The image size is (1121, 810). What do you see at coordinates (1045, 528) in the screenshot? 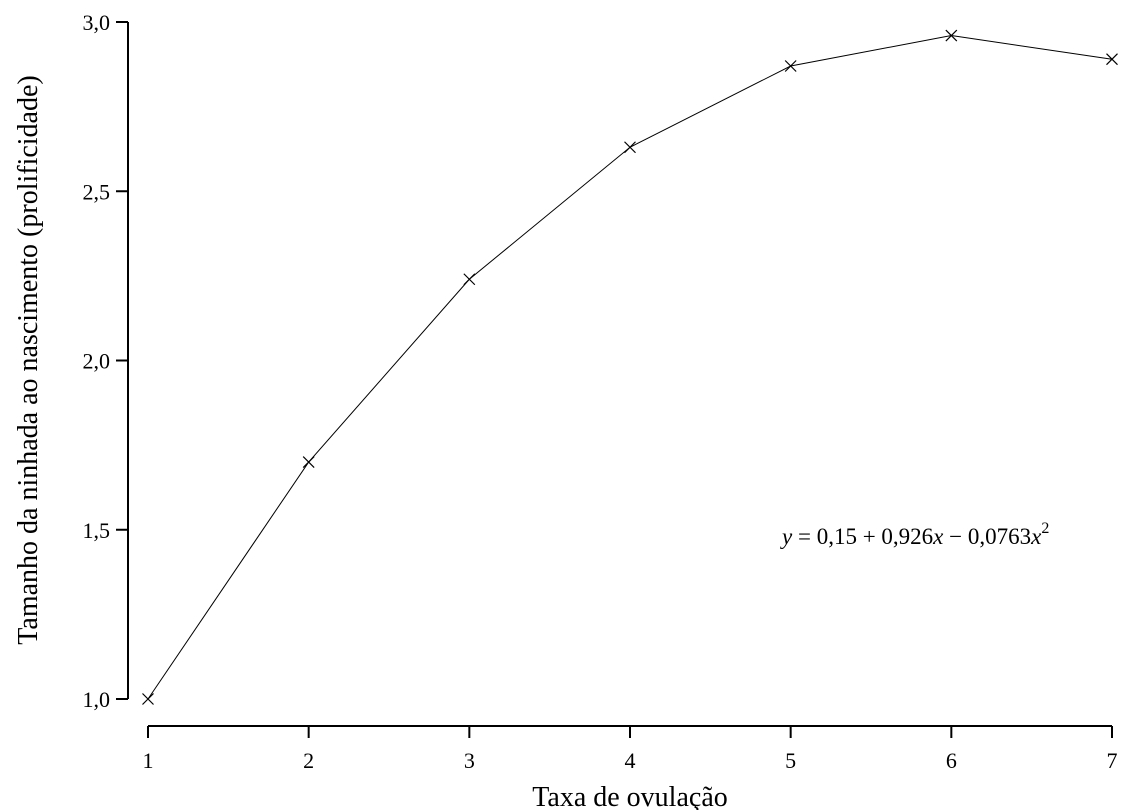
I see `equation-exponent: 2` at bounding box center [1045, 528].